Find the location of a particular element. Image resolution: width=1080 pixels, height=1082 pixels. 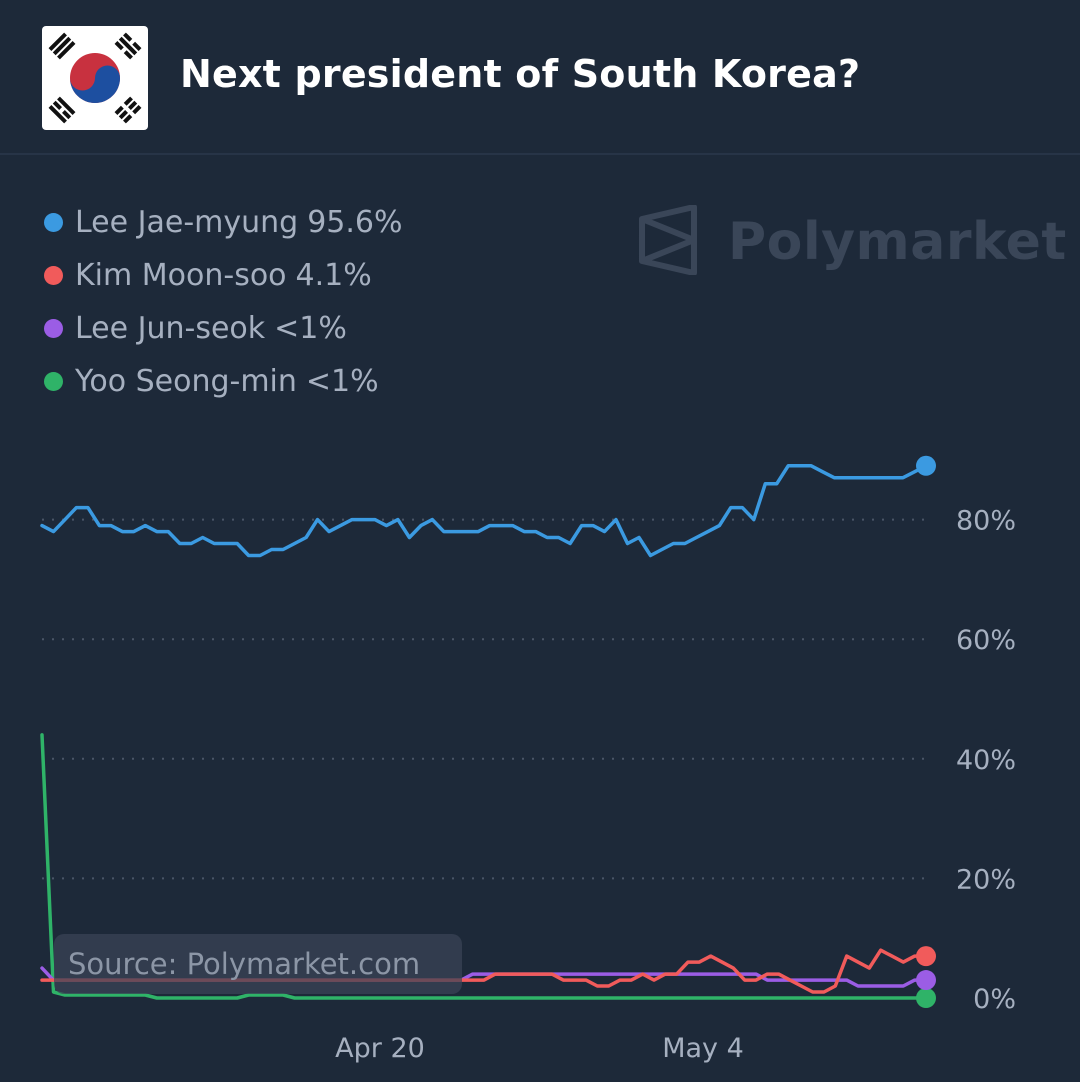

series-endpoint-yoo-seong-min is located at coordinates (926, 998).